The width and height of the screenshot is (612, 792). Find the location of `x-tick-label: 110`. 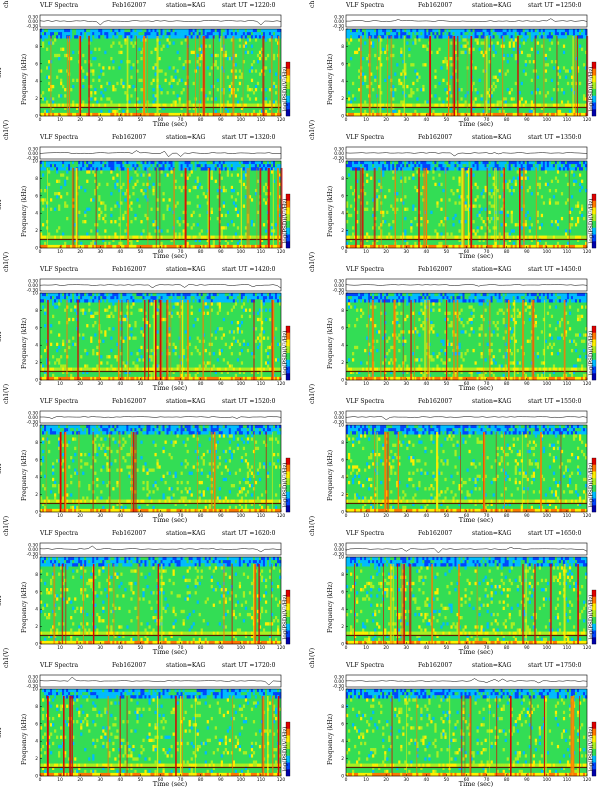

x-tick-label: 110 is located at coordinates (261, 252).